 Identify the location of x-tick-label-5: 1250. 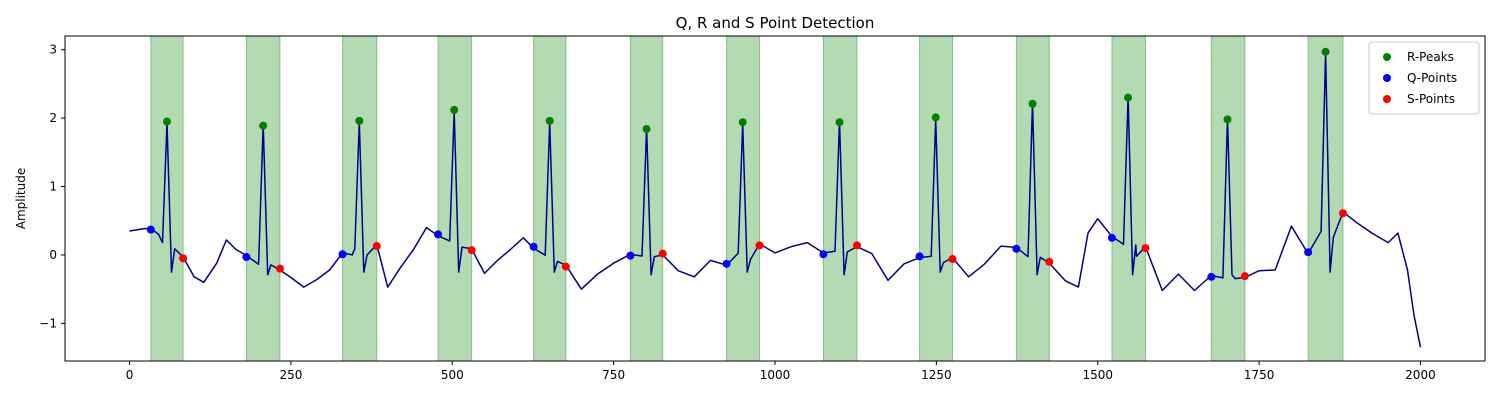
(936, 375).